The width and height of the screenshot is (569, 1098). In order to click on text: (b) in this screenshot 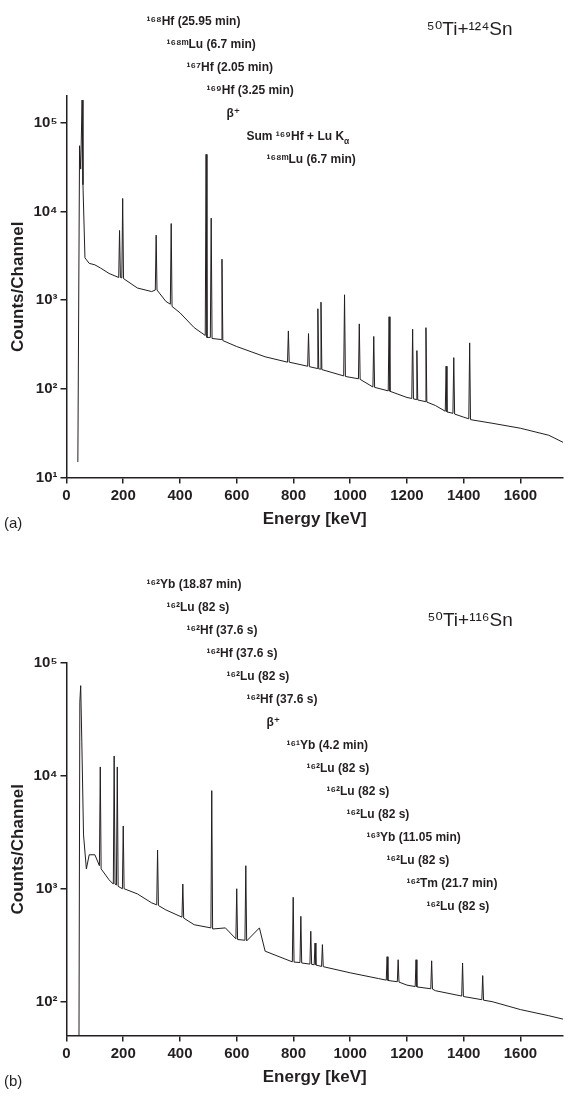, I will do `click(13, 1081)`.